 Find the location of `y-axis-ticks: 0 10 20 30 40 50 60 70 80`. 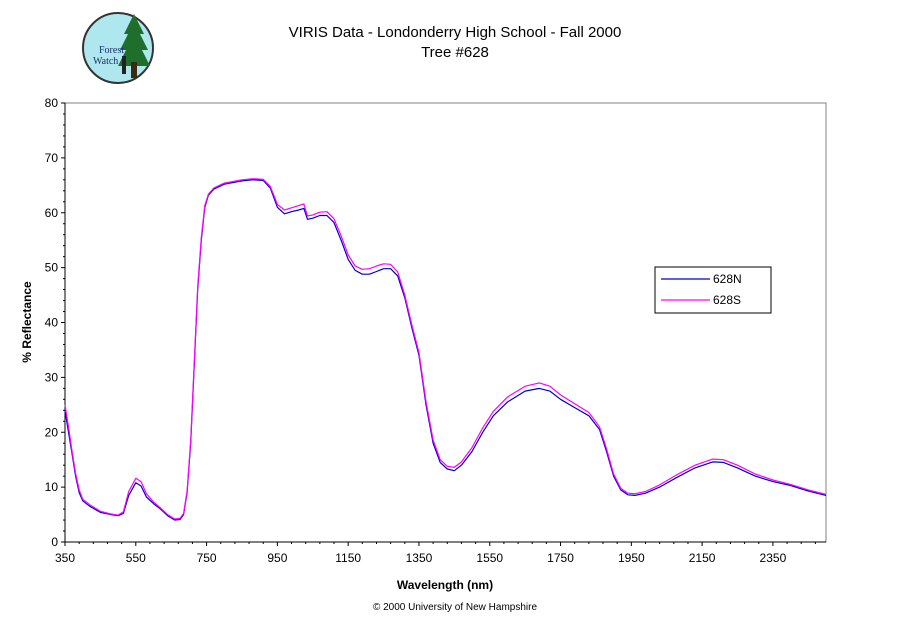

y-axis-ticks: 0 10 20 30 40 50 60 70 80 is located at coordinates (55, 322).